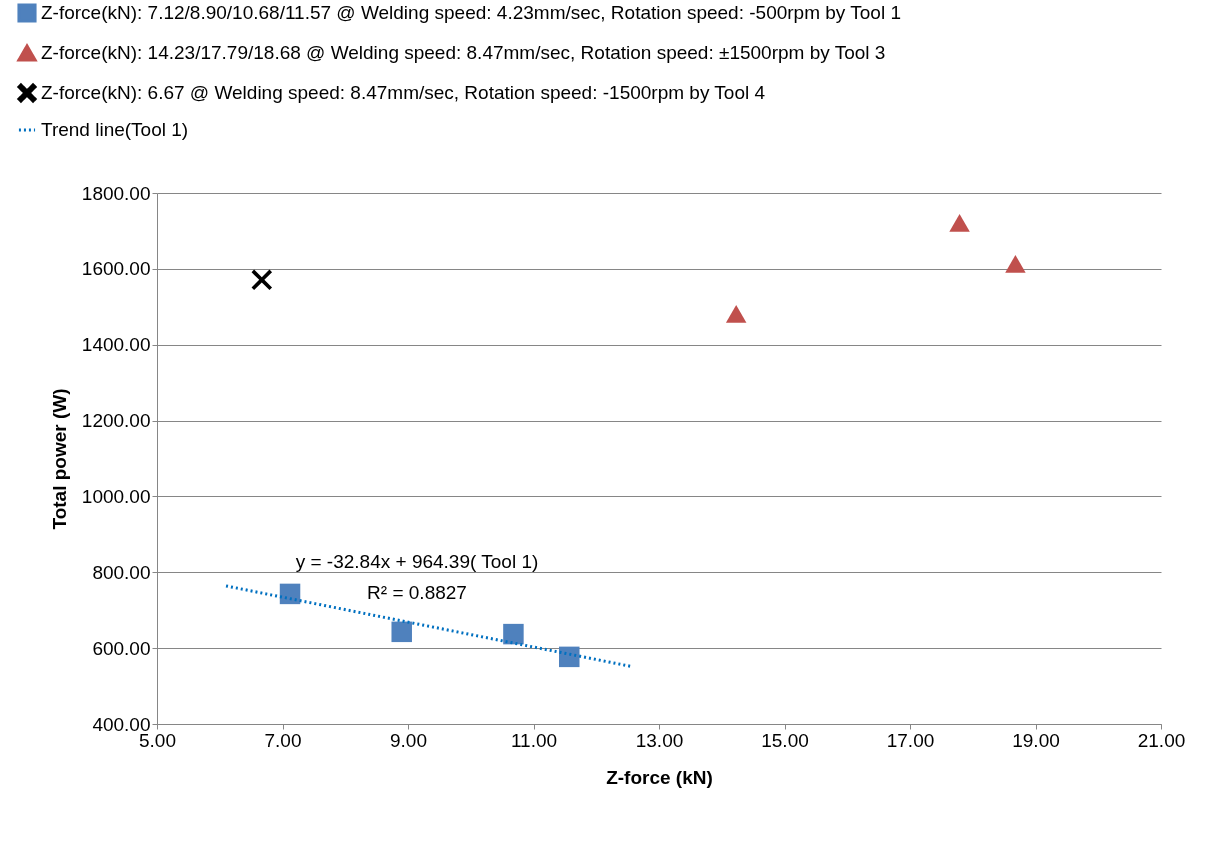 The image size is (1217, 845). What do you see at coordinates (1161, 740) in the screenshot?
I see `x-tick-label: 21.00` at bounding box center [1161, 740].